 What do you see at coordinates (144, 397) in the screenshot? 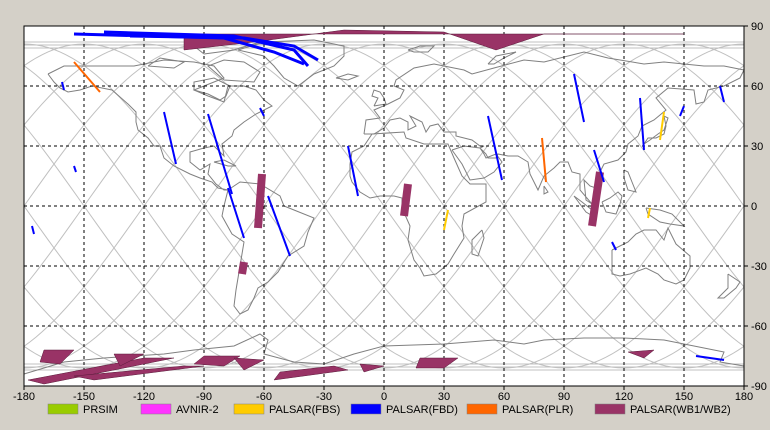
I see `lon-tick-label: -120` at bounding box center [144, 397].